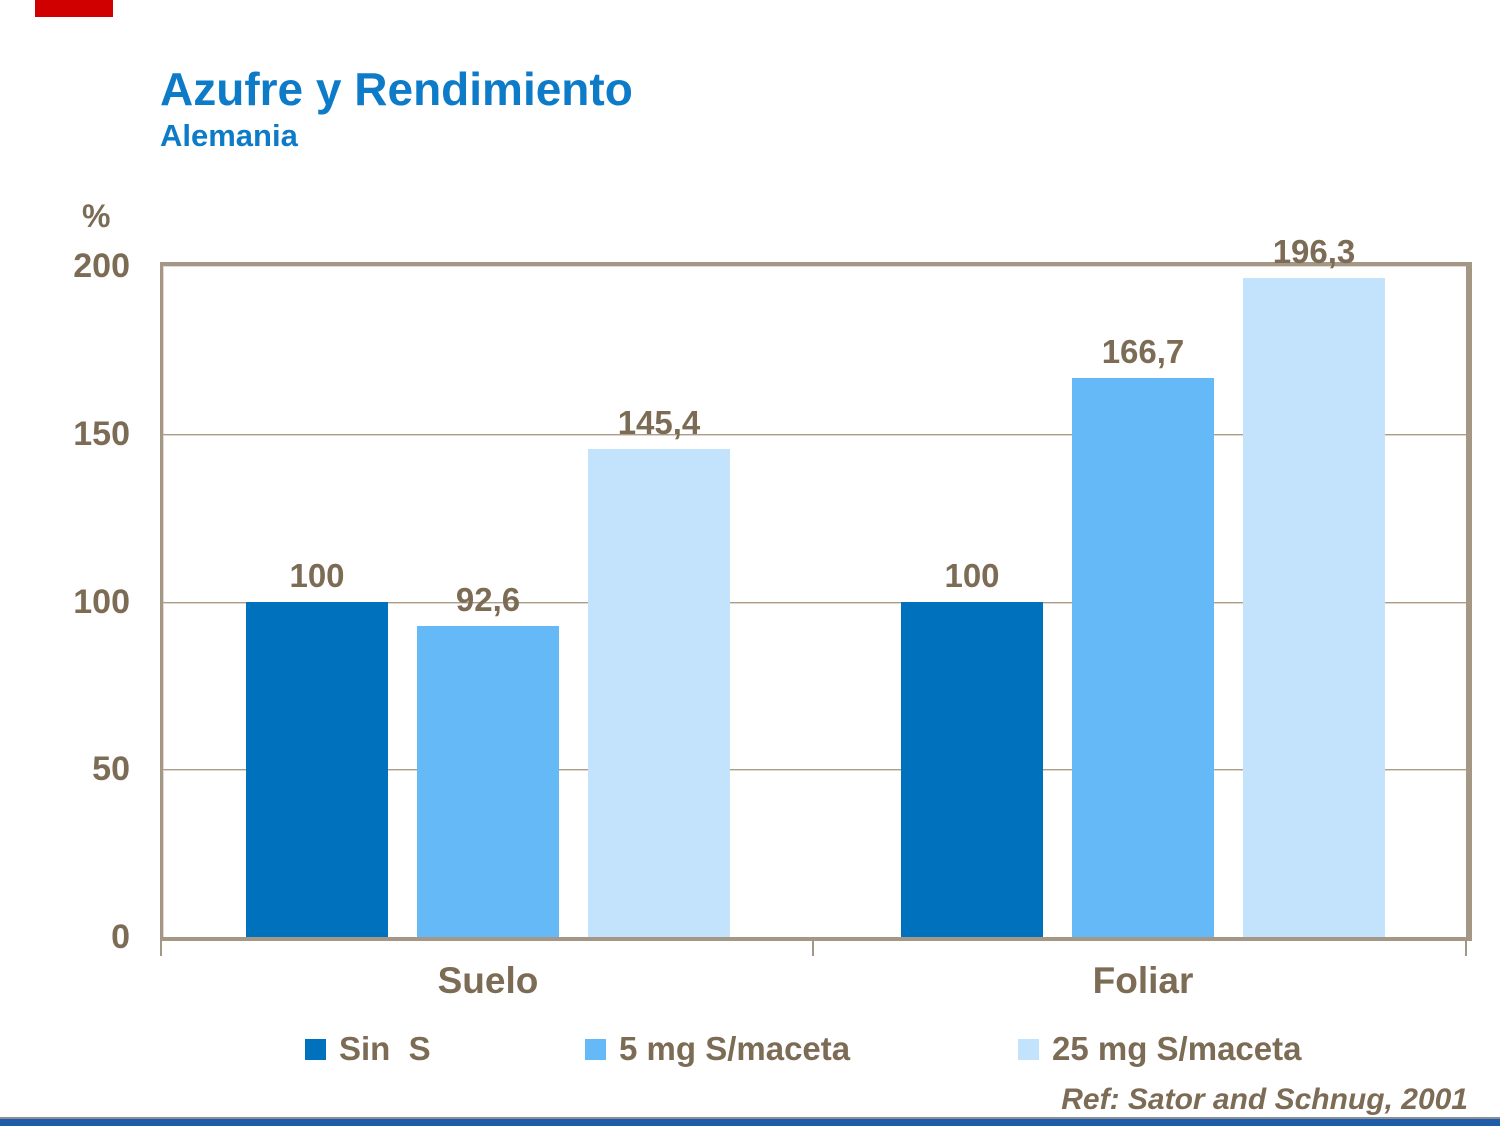  What do you see at coordinates (229, 135) in the screenshot?
I see `chart-subtitle: Alemania` at bounding box center [229, 135].